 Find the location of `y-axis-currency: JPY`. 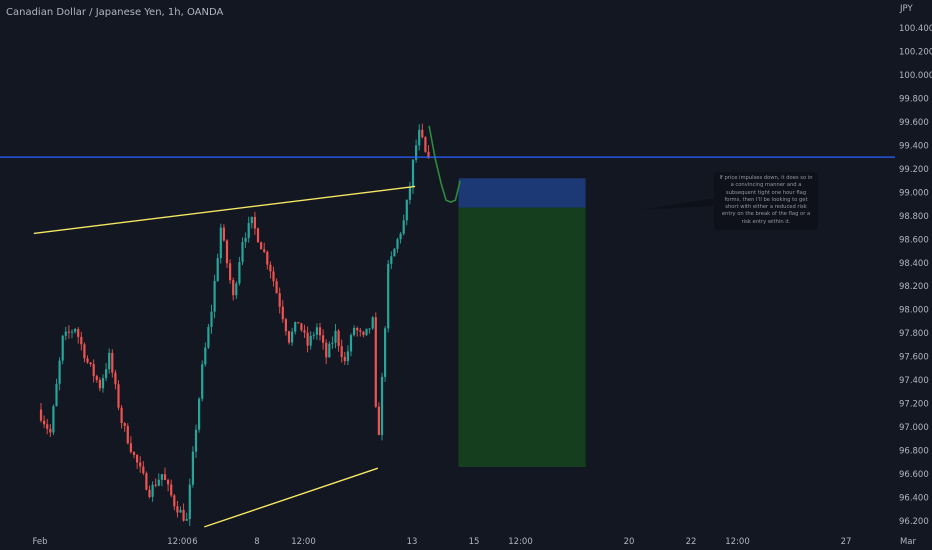

y-axis-currency: JPY is located at coordinates (906, 9).